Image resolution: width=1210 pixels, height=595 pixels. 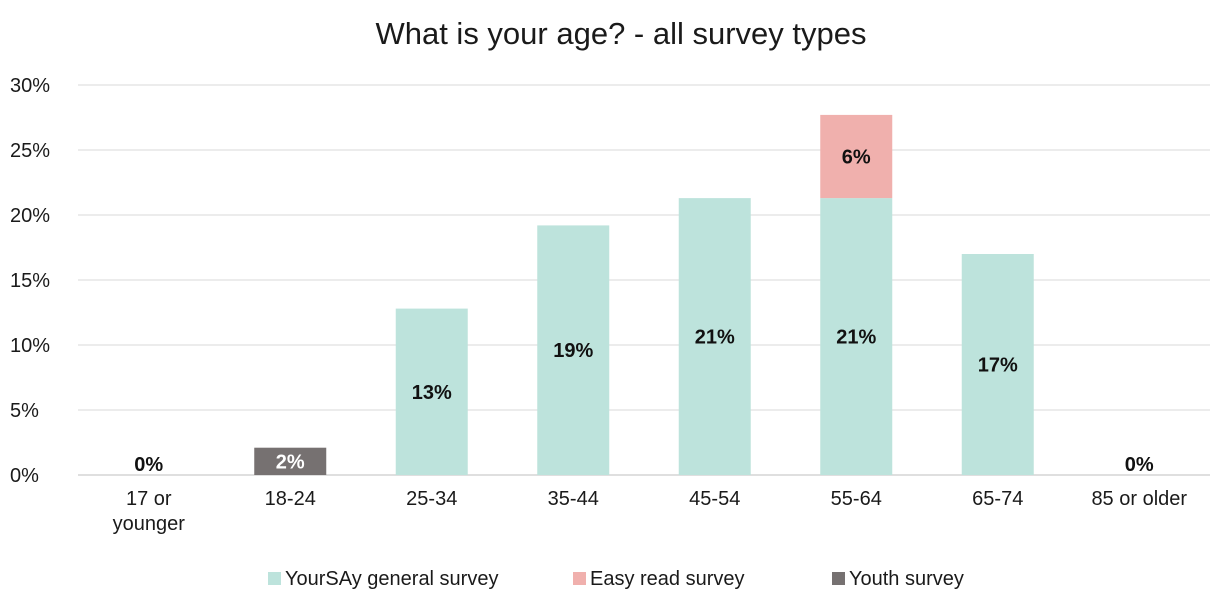 I want to click on data-label: 19%, so click(x=573, y=351).